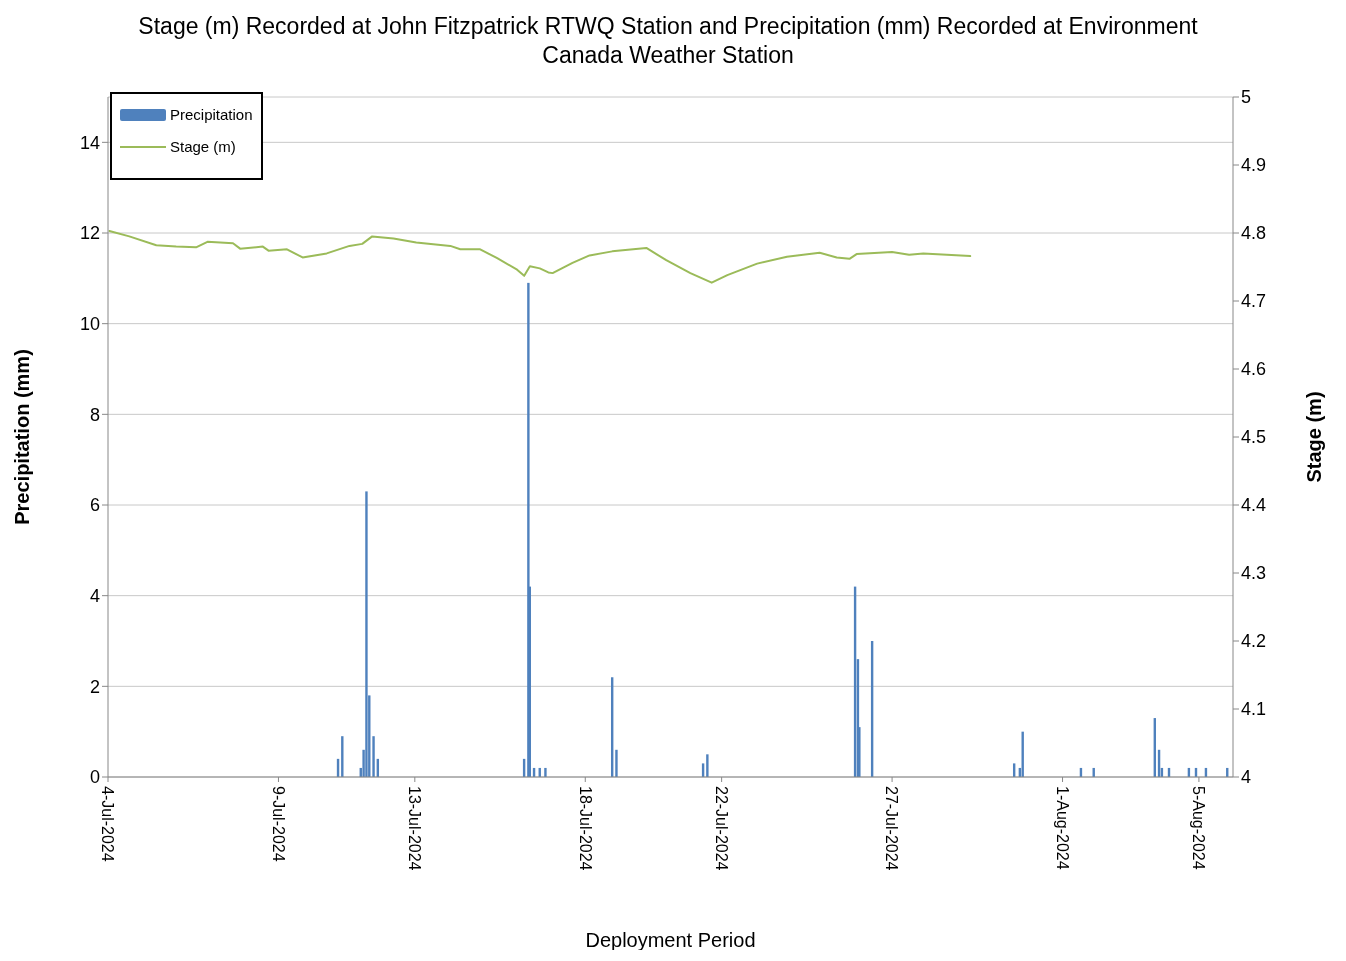  I want to click on y2-tick-label: 4.9, so click(1254, 165).